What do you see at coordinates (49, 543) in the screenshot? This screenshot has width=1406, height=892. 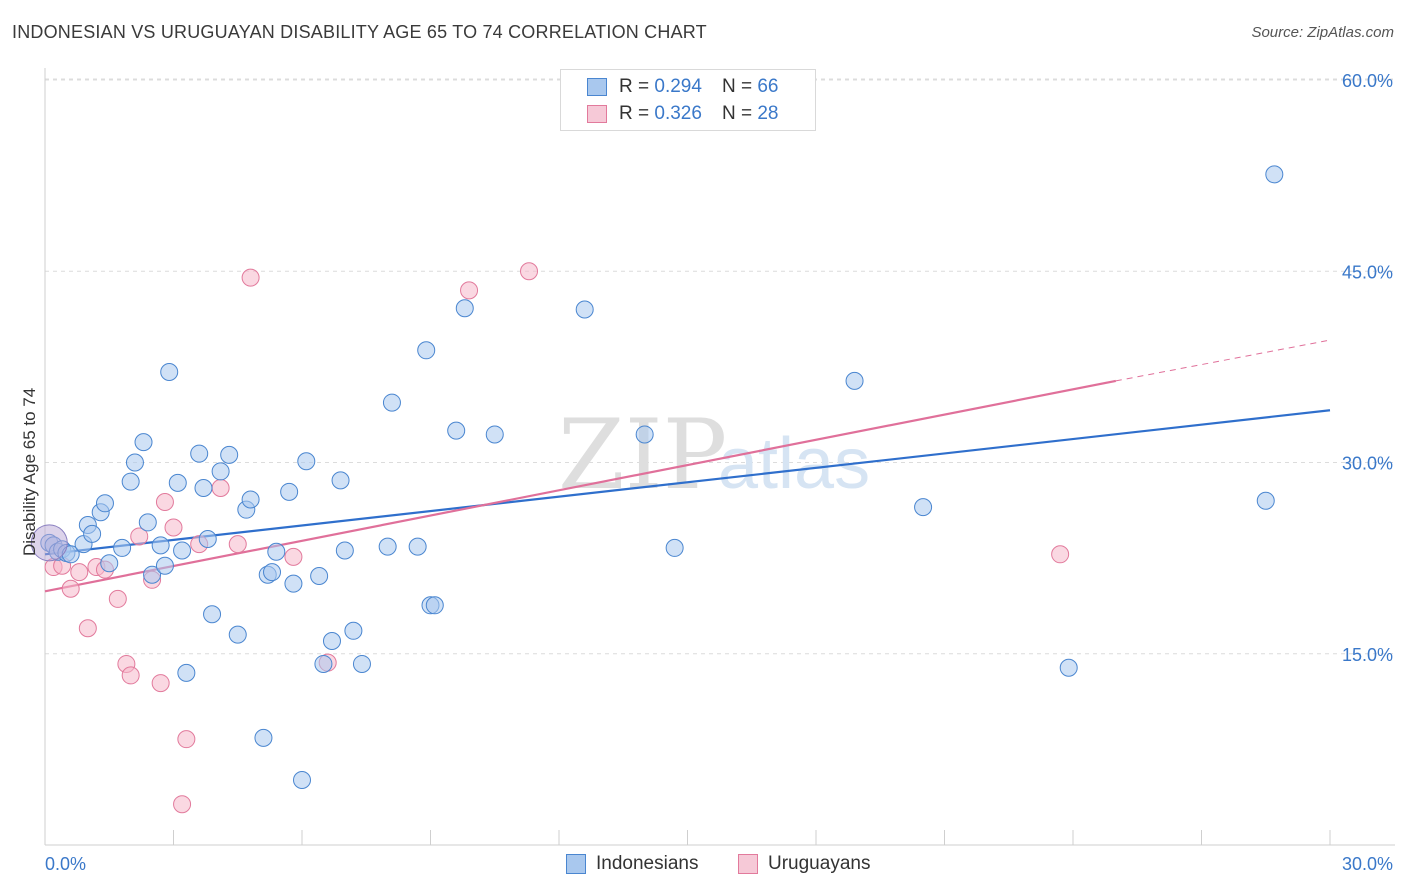 I see `data-point-cluster` at bounding box center [49, 543].